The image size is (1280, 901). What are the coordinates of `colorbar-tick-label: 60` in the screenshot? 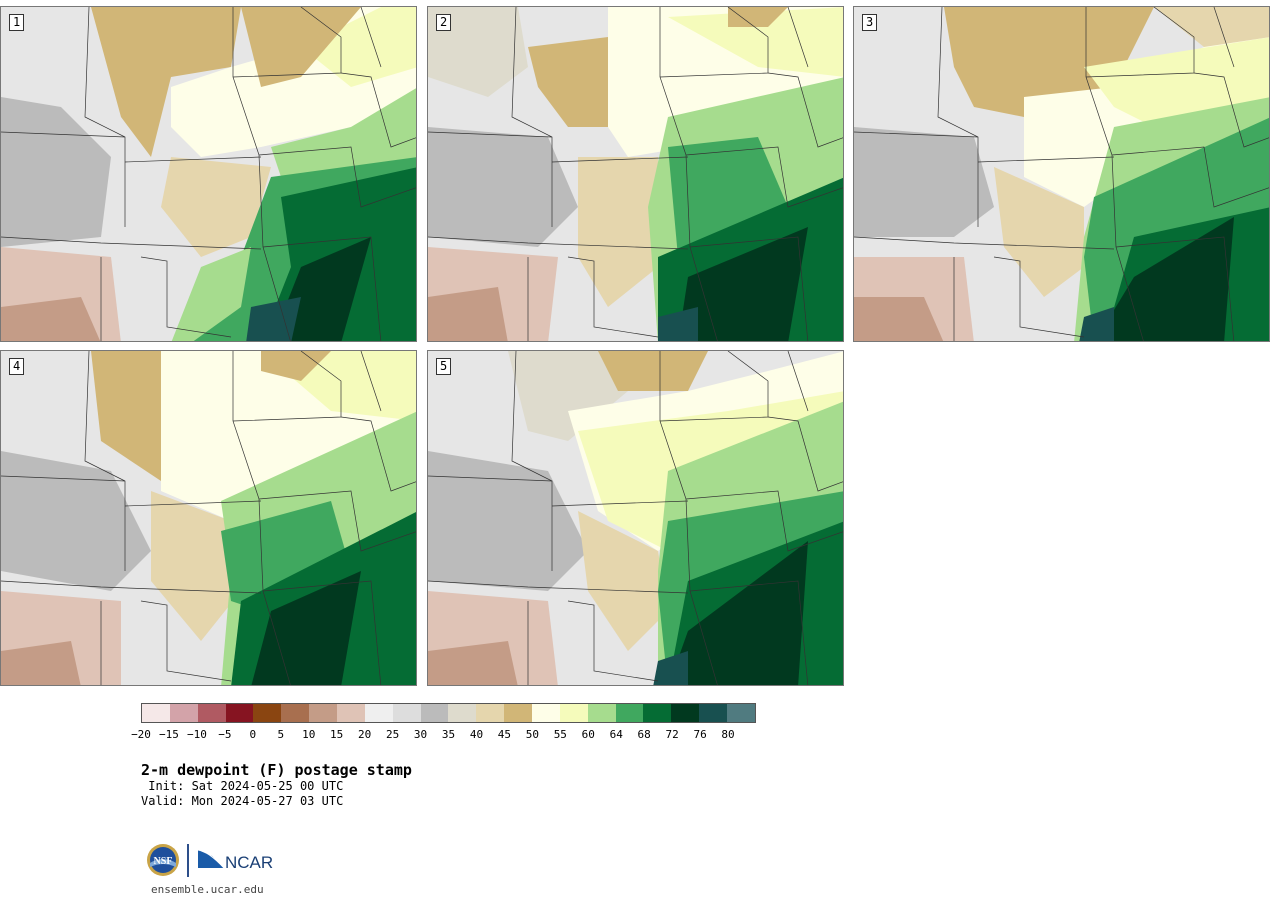 It's located at (588, 734).